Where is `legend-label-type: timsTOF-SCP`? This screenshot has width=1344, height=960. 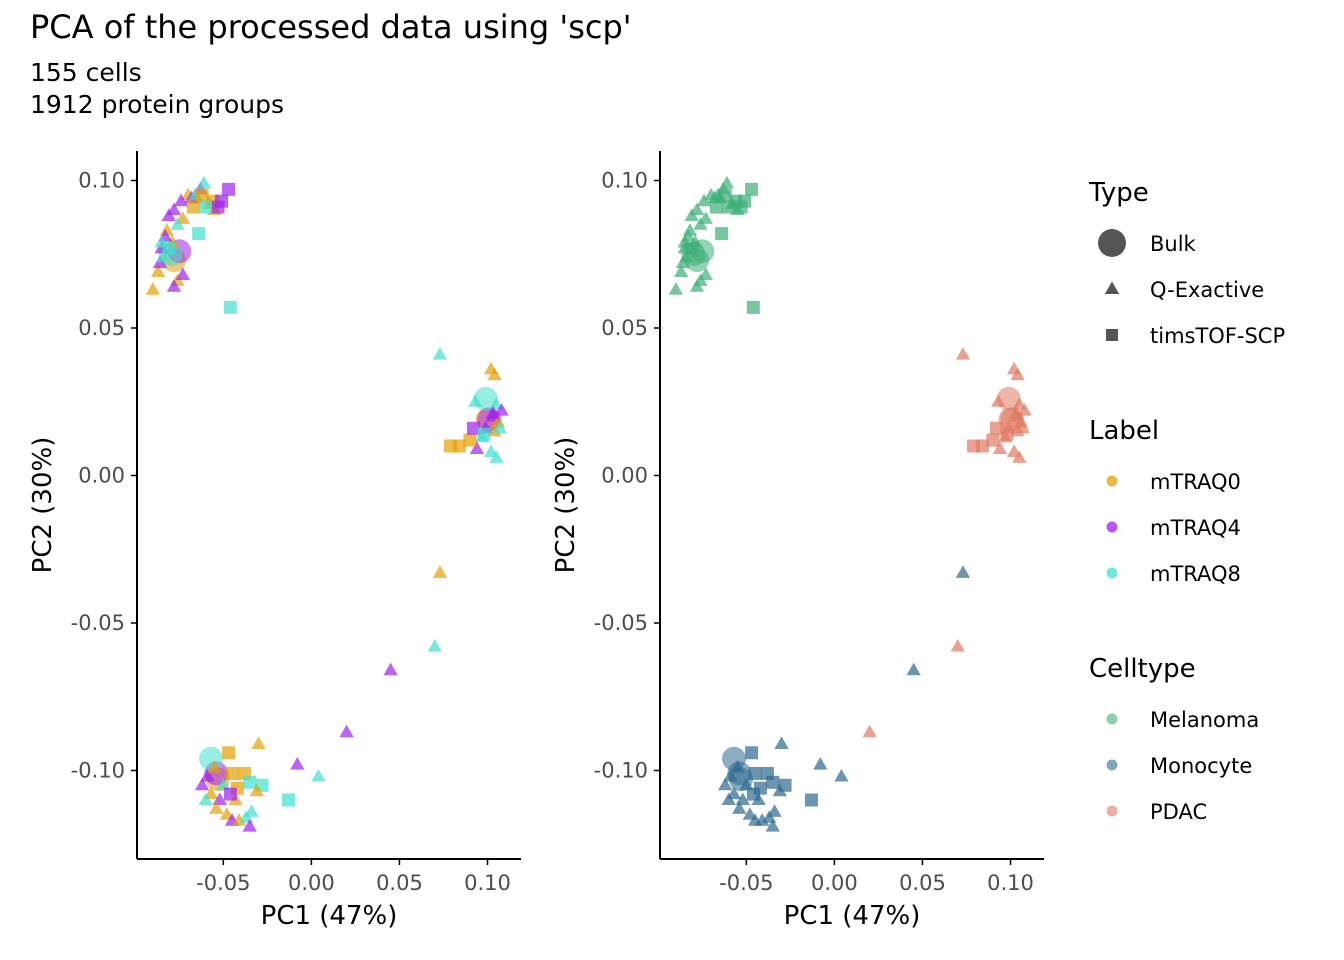
legend-label-type: timsTOF-SCP is located at coordinates (1217, 336).